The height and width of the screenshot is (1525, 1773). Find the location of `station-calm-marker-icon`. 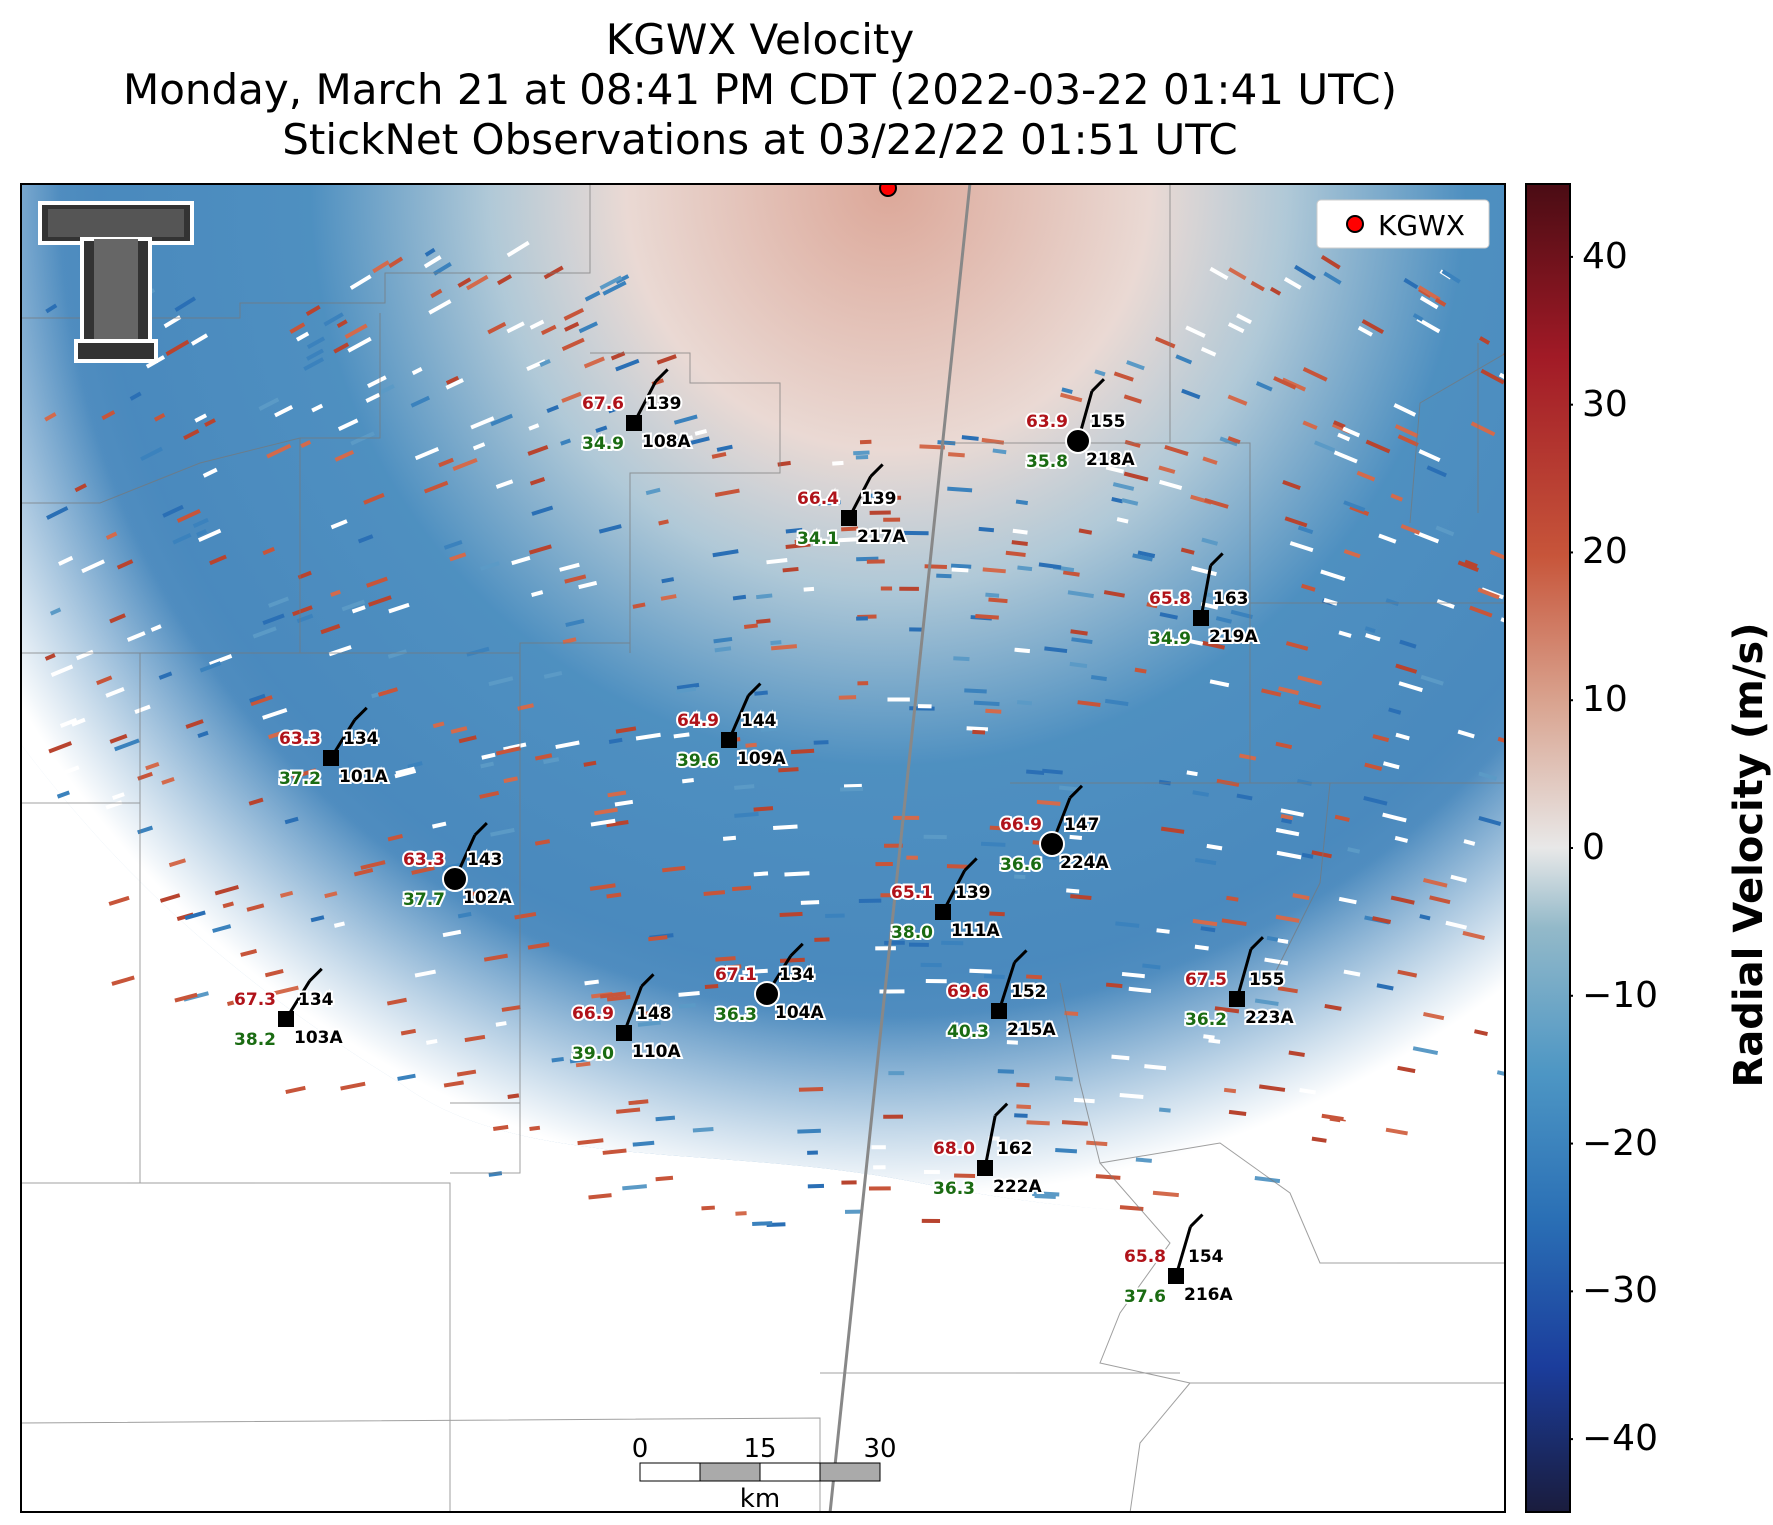

station-calm-marker-icon is located at coordinates (455, 879).